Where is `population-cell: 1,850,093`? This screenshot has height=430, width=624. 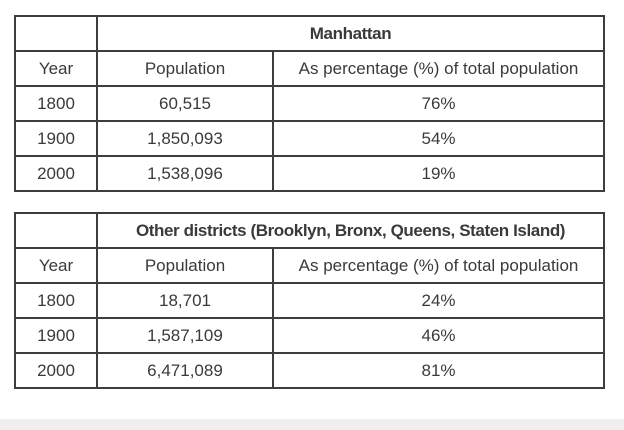 population-cell: 1,850,093 is located at coordinates (185, 138).